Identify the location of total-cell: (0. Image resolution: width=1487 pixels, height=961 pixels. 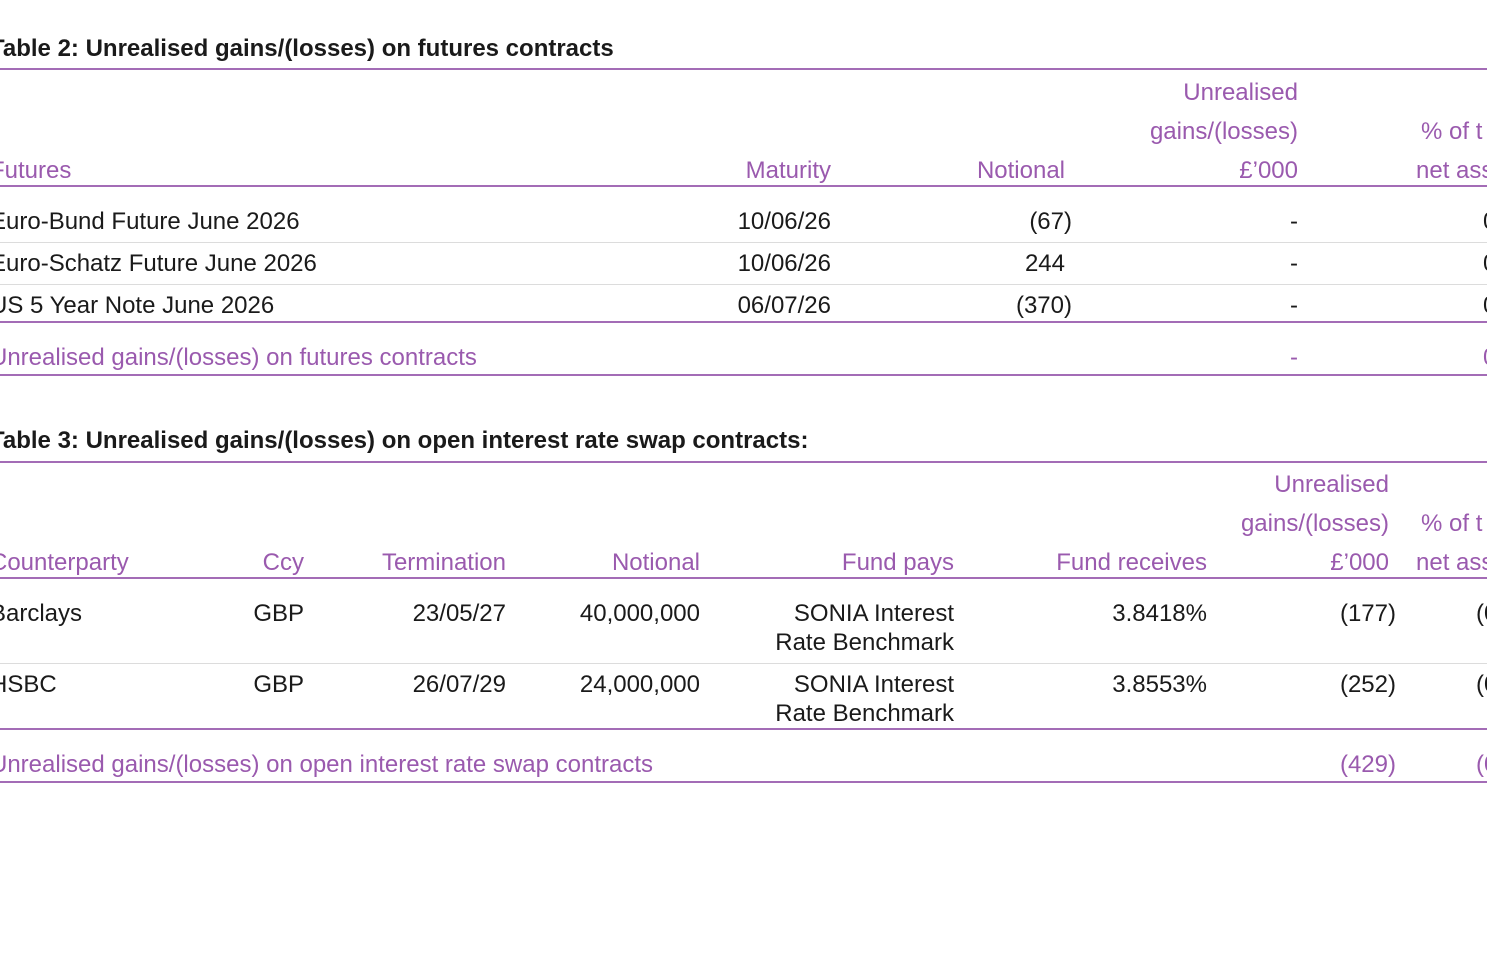
(1481, 764).